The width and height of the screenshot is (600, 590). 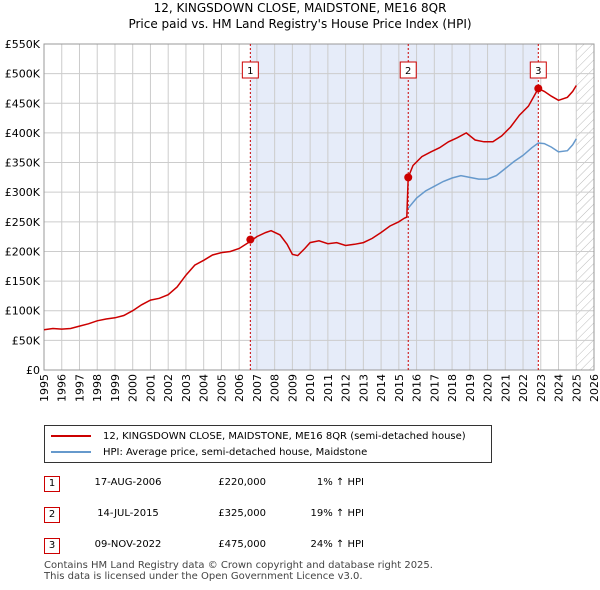 What do you see at coordinates (23, 74) in the screenshot?
I see `y-tick-label: £500K` at bounding box center [23, 74].